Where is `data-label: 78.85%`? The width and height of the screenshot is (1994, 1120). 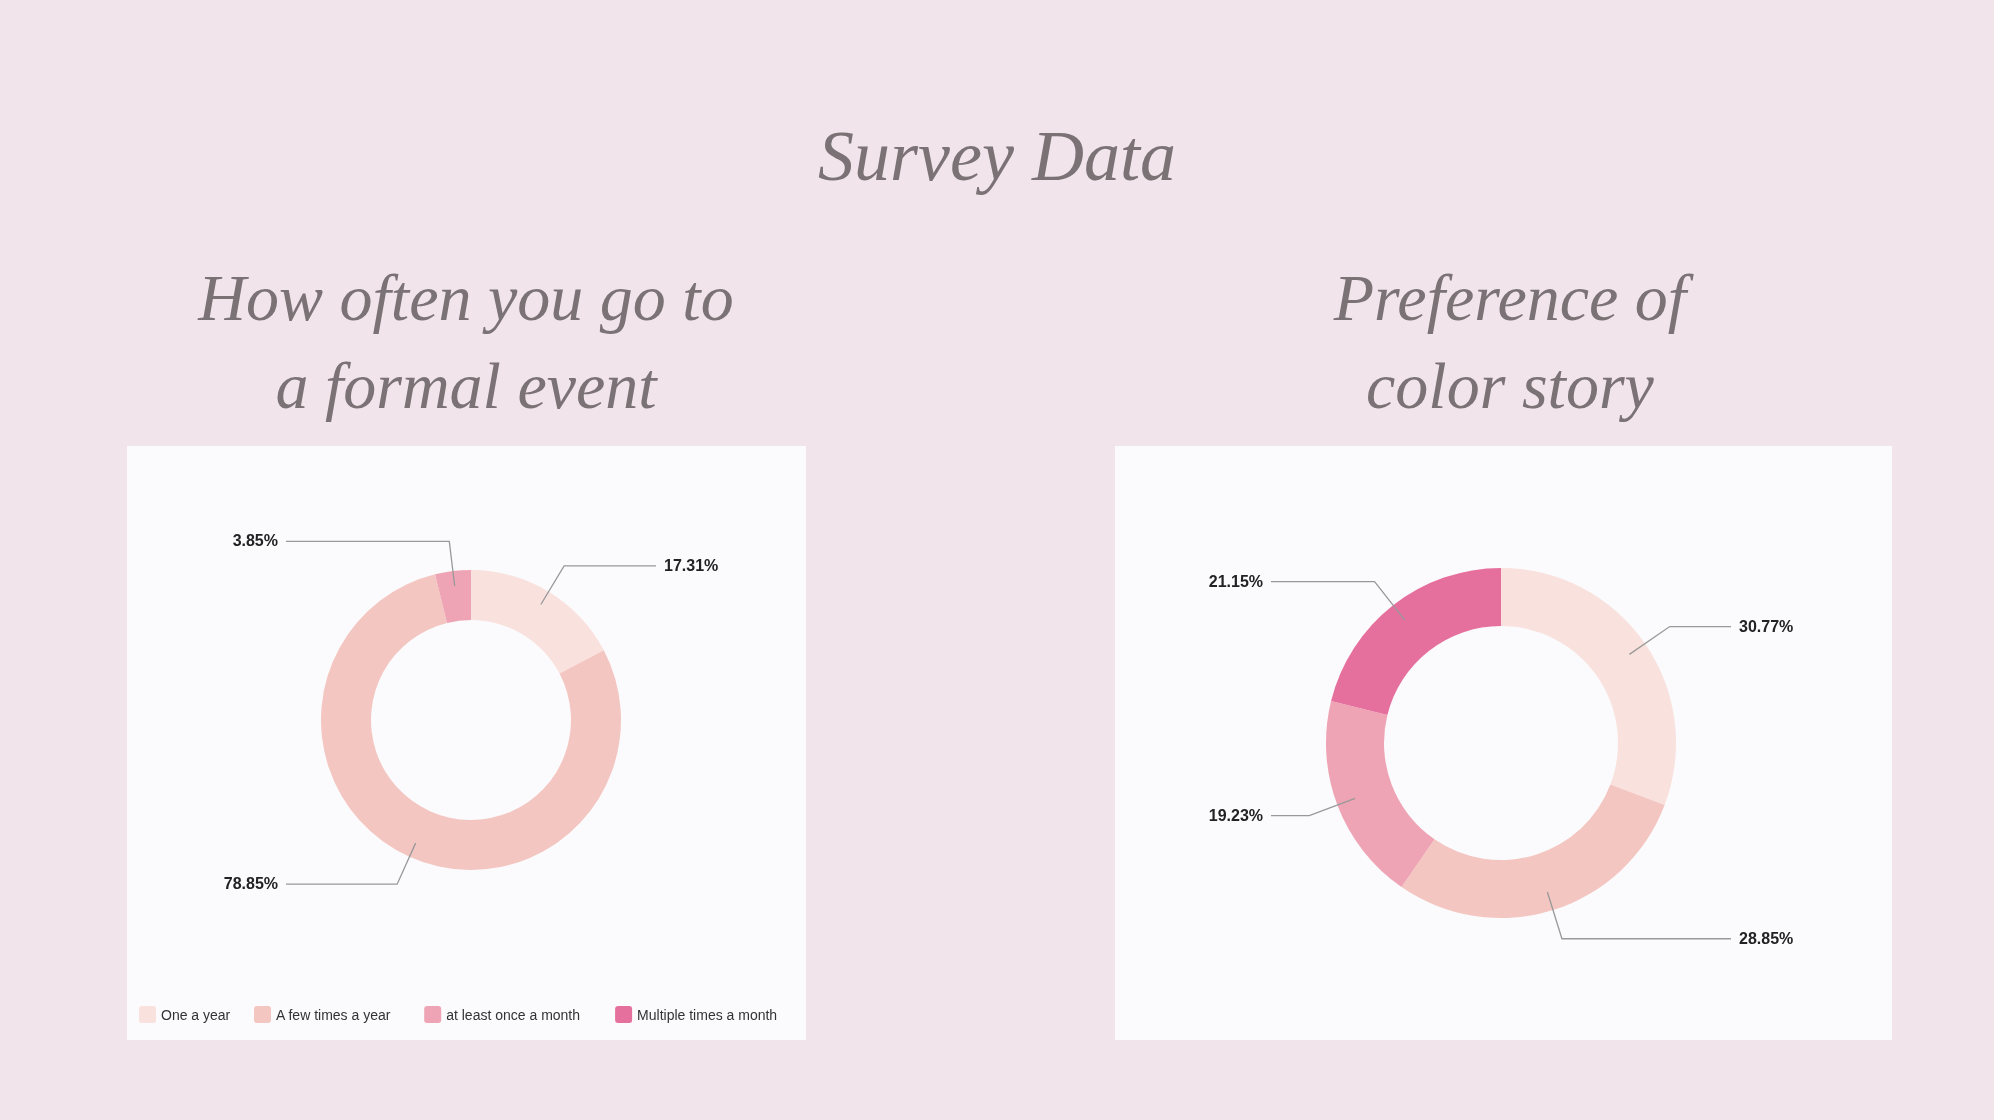 data-label: 78.85% is located at coordinates (250, 884).